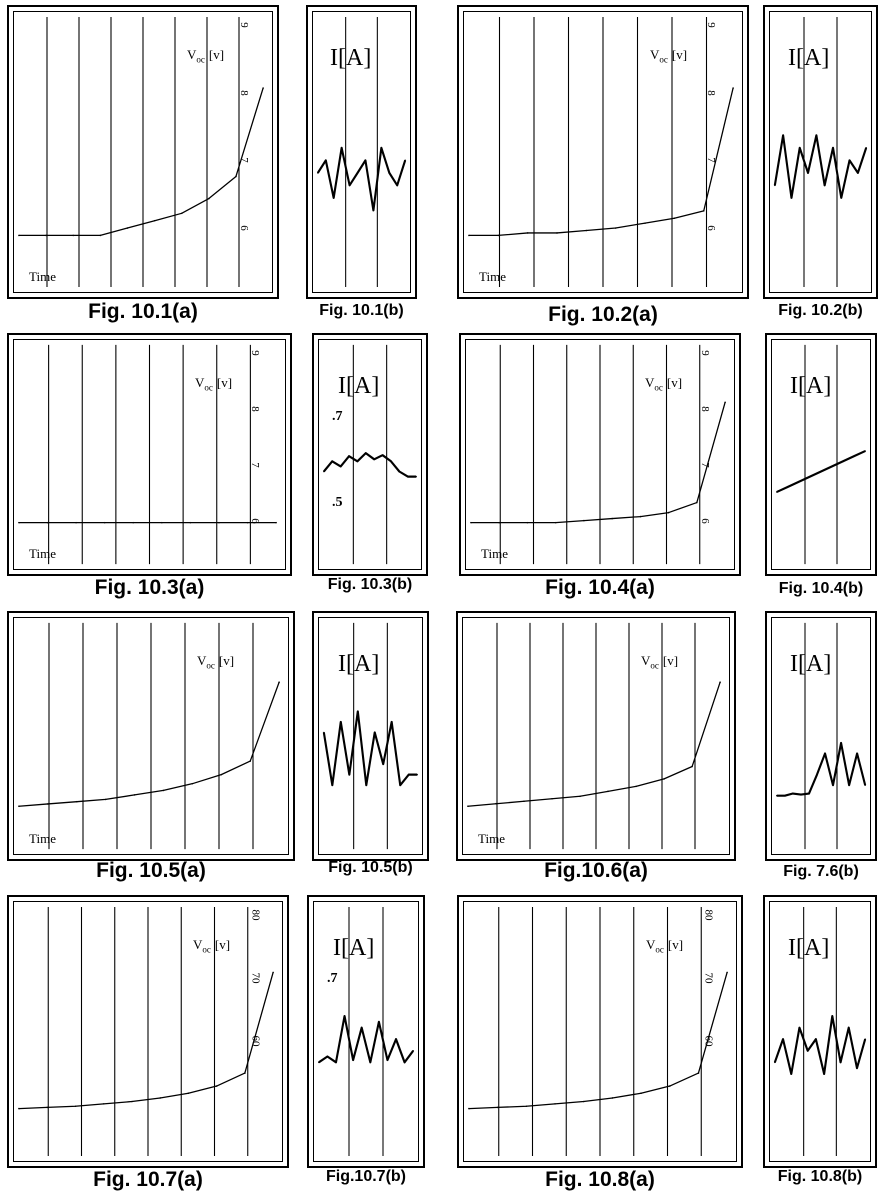 The image size is (880, 1192). I want to click on figure-caption: Fig. 10.3(b), so click(370, 584).